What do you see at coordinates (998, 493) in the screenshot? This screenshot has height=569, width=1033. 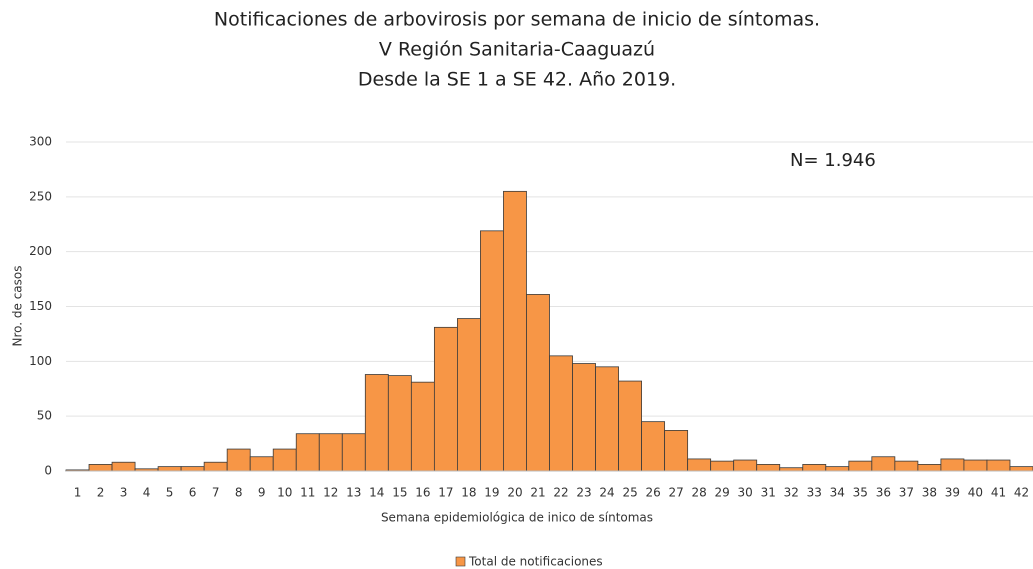 I see `x-tick-label: 41` at bounding box center [998, 493].